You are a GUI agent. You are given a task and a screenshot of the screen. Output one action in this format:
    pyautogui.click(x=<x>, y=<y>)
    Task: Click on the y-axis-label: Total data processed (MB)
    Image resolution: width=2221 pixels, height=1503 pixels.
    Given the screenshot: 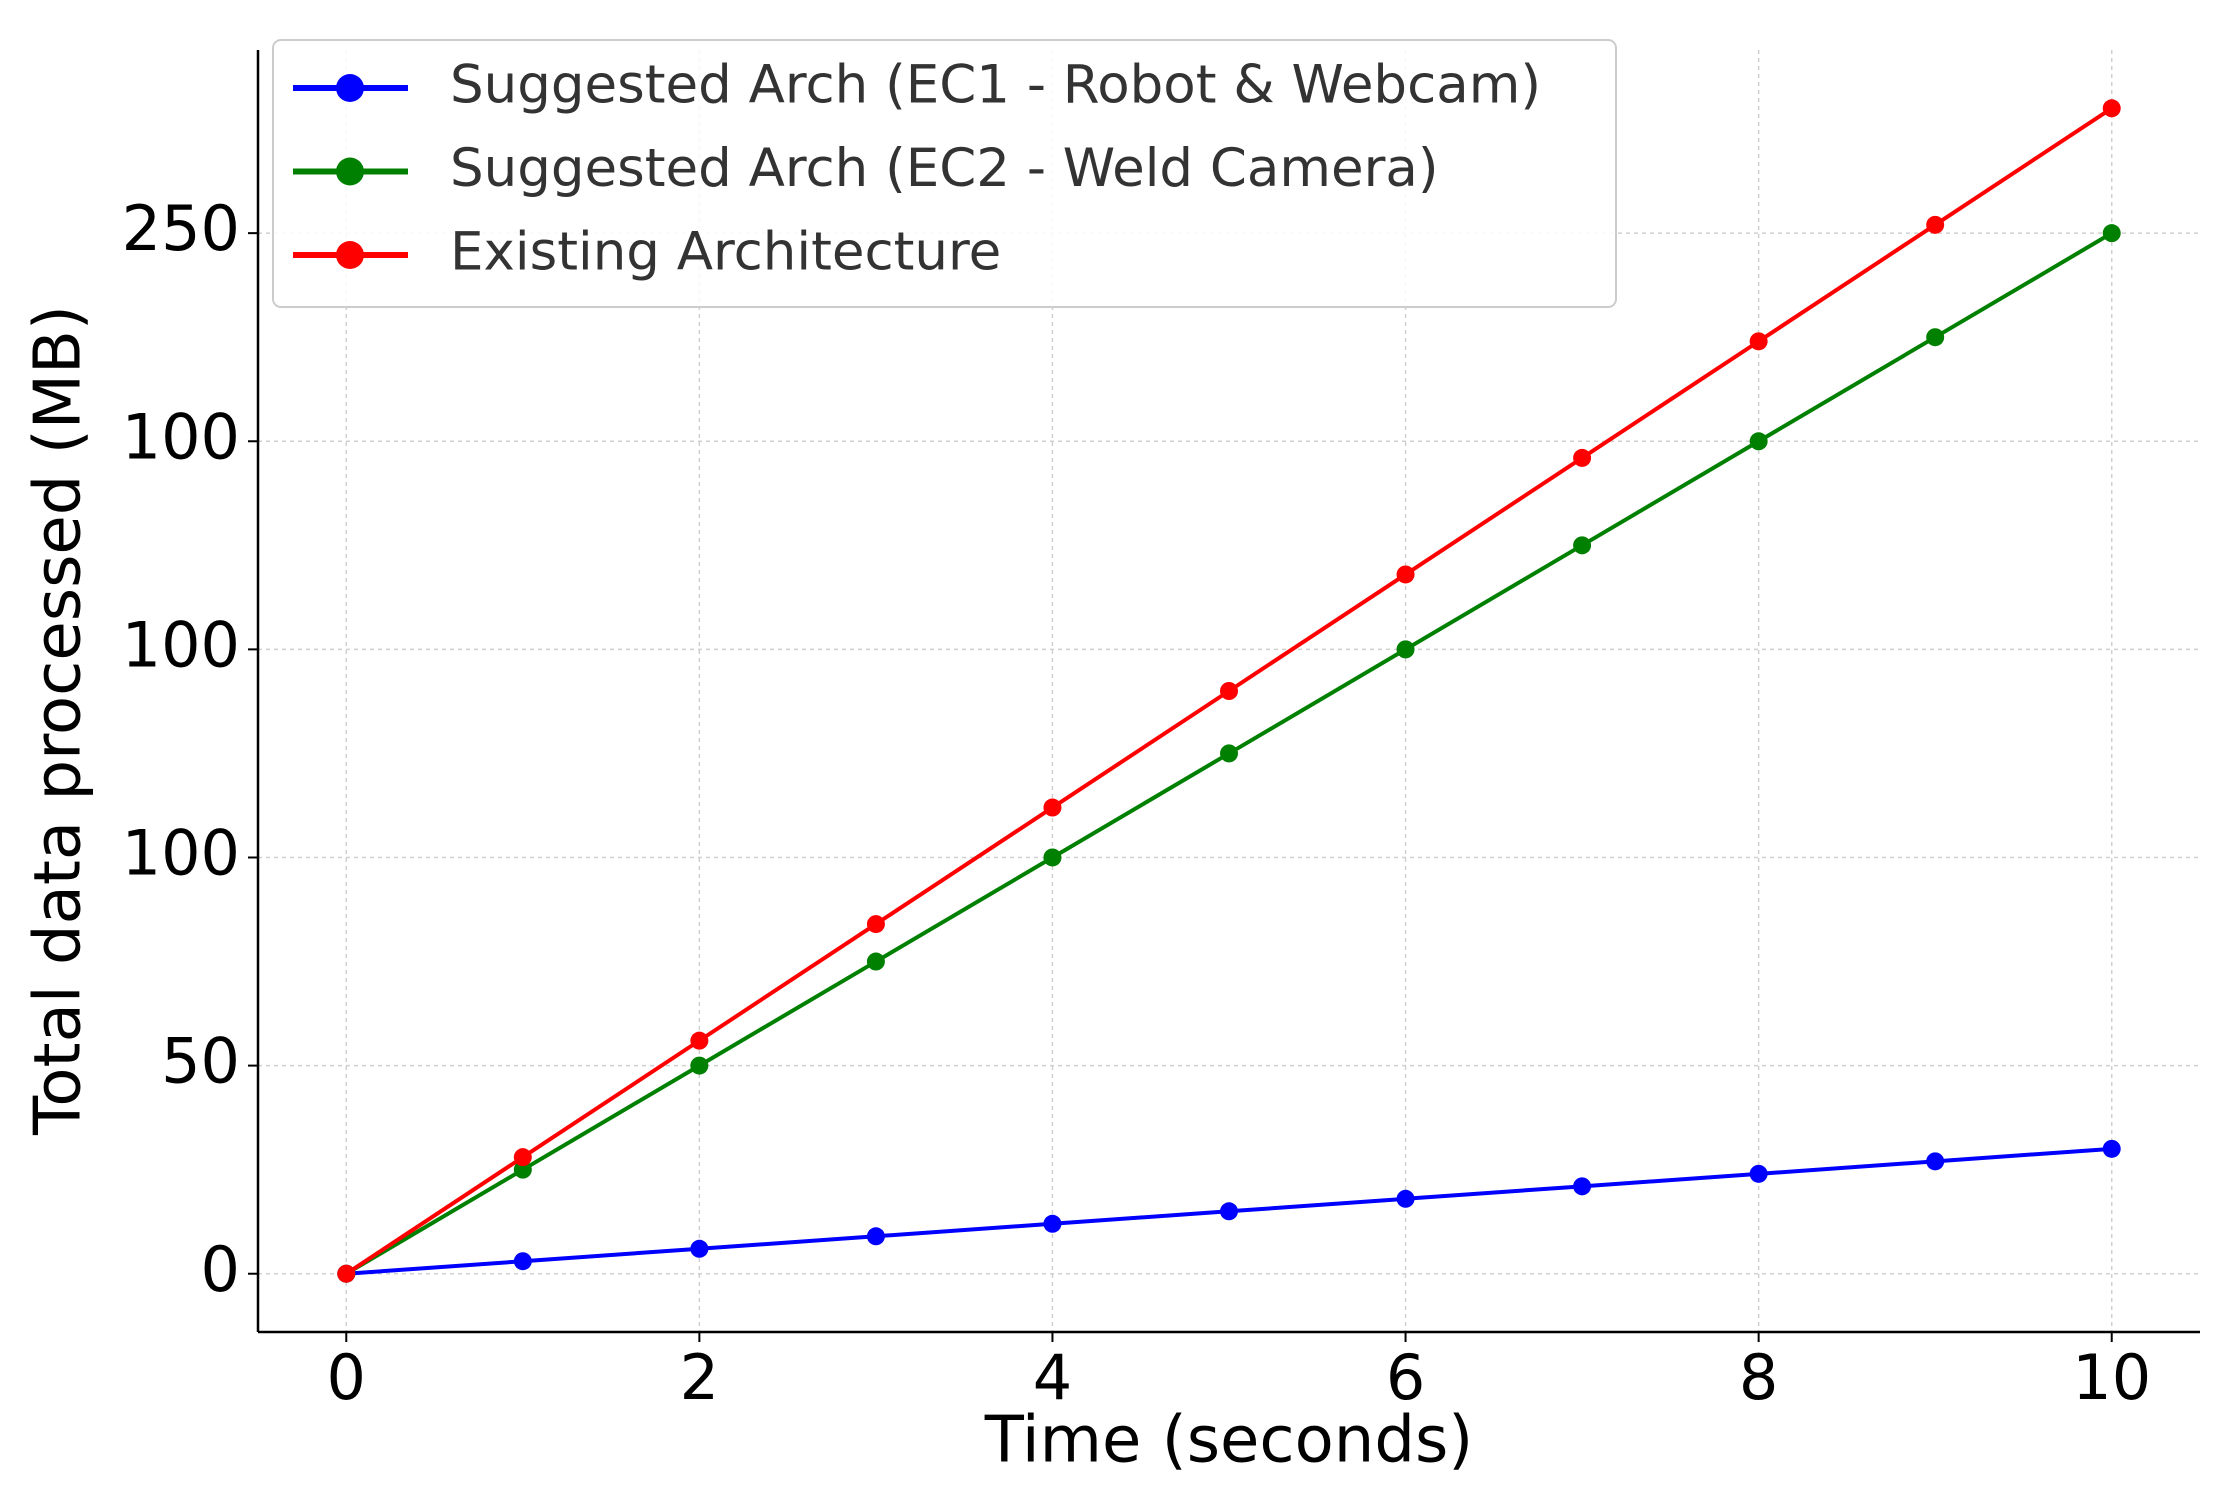 What is the action you would take?
    pyautogui.click(x=59, y=720)
    